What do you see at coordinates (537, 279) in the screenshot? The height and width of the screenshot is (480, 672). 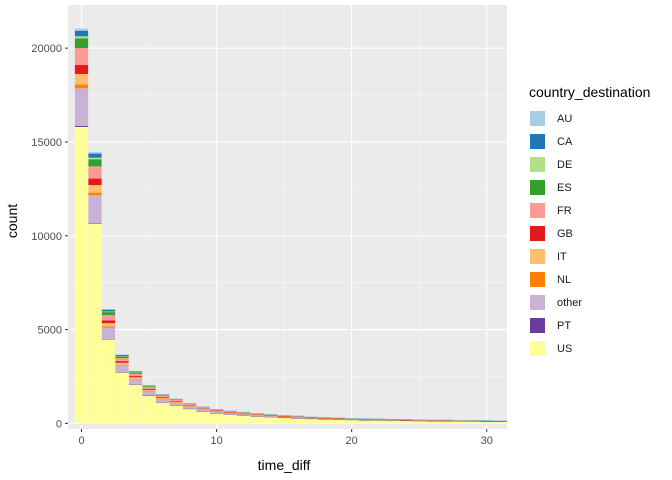 I see `legend-key-nl` at bounding box center [537, 279].